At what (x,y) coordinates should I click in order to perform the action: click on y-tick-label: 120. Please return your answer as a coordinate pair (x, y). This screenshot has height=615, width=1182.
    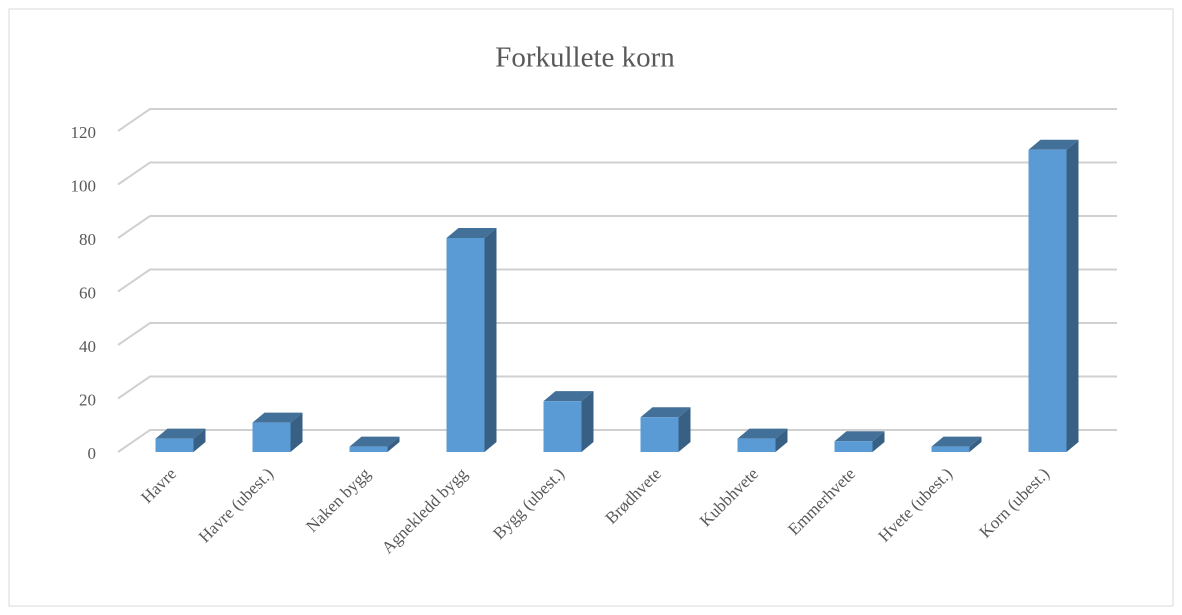
    Looking at the image, I should click on (84, 132).